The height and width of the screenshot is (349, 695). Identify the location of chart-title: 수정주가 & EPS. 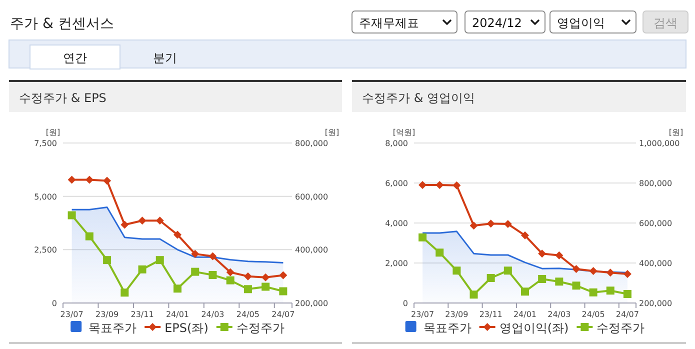
(62, 98).